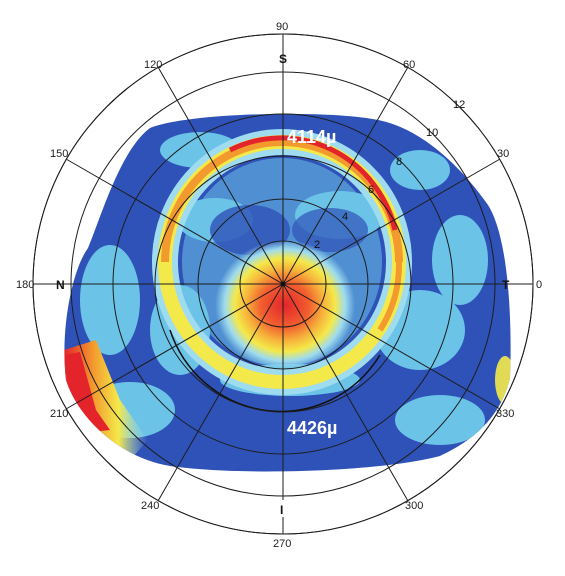 This screenshot has height=576, width=565. What do you see at coordinates (60, 285) in the screenshot?
I see `direction-nasal: N` at bounding box center [60, 285].